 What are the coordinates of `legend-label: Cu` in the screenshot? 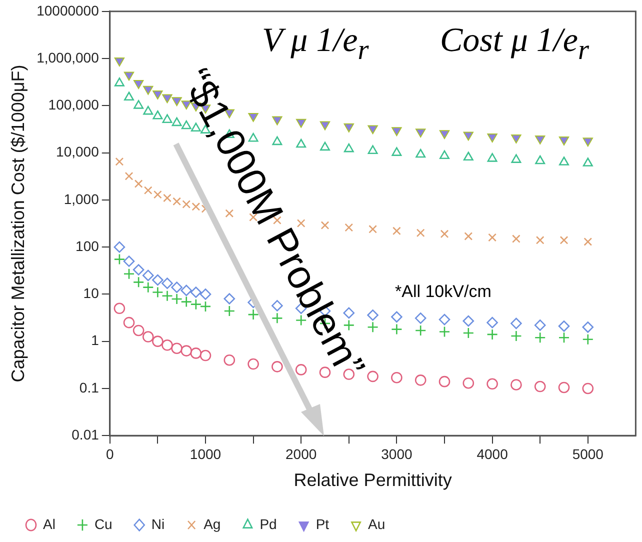 It's located at (103, 524).